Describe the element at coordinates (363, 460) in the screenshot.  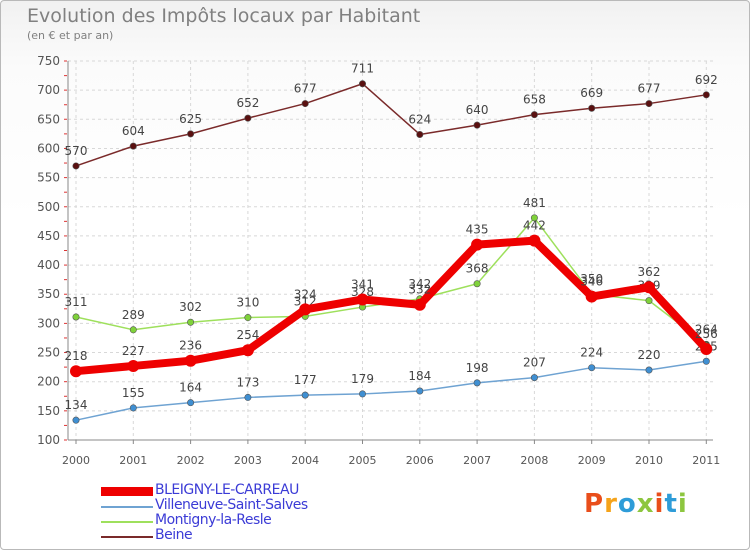
I see `x-tick-label: 2005` at that location.